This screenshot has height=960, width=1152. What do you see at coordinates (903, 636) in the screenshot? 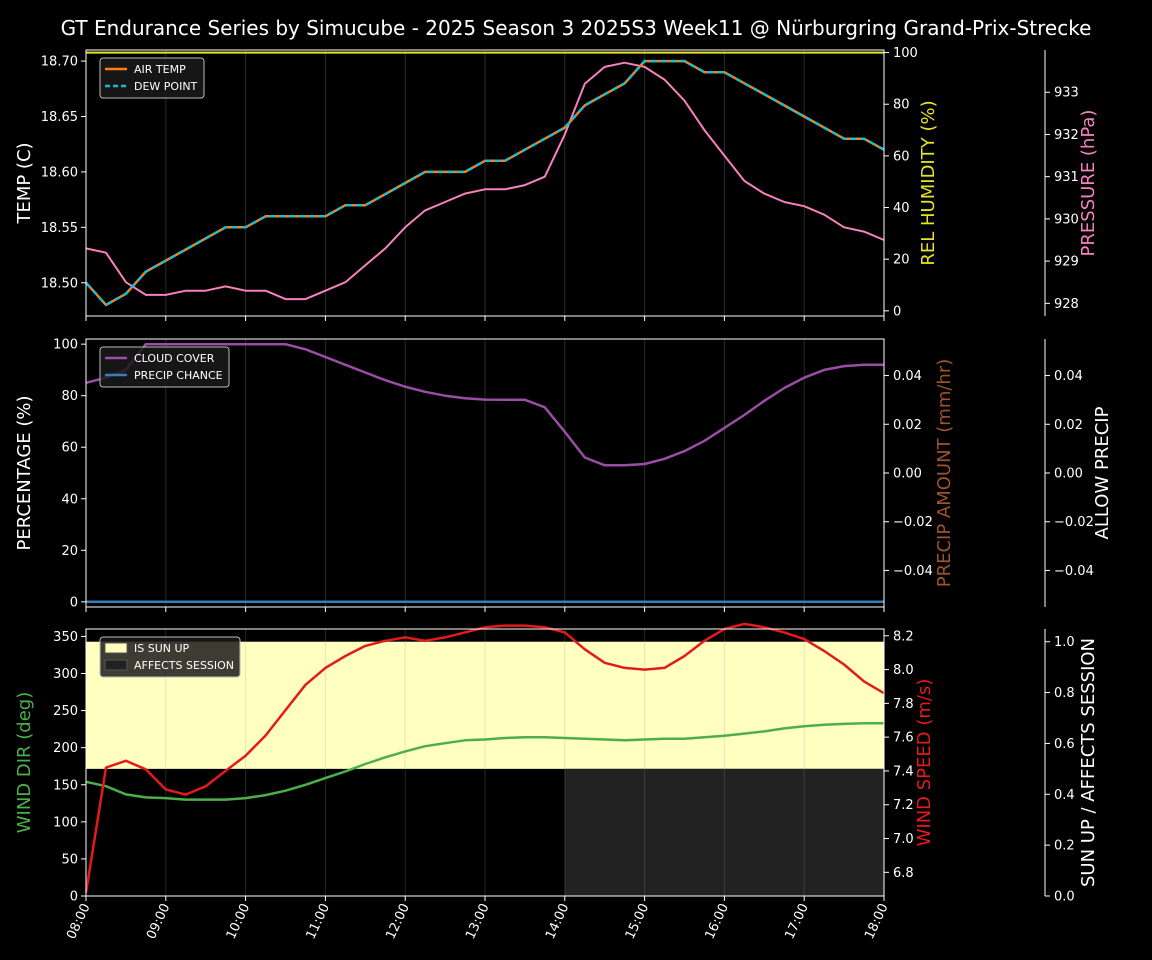
I see `y-right-tick-label: 8.2` at bounding box center [903, 636].